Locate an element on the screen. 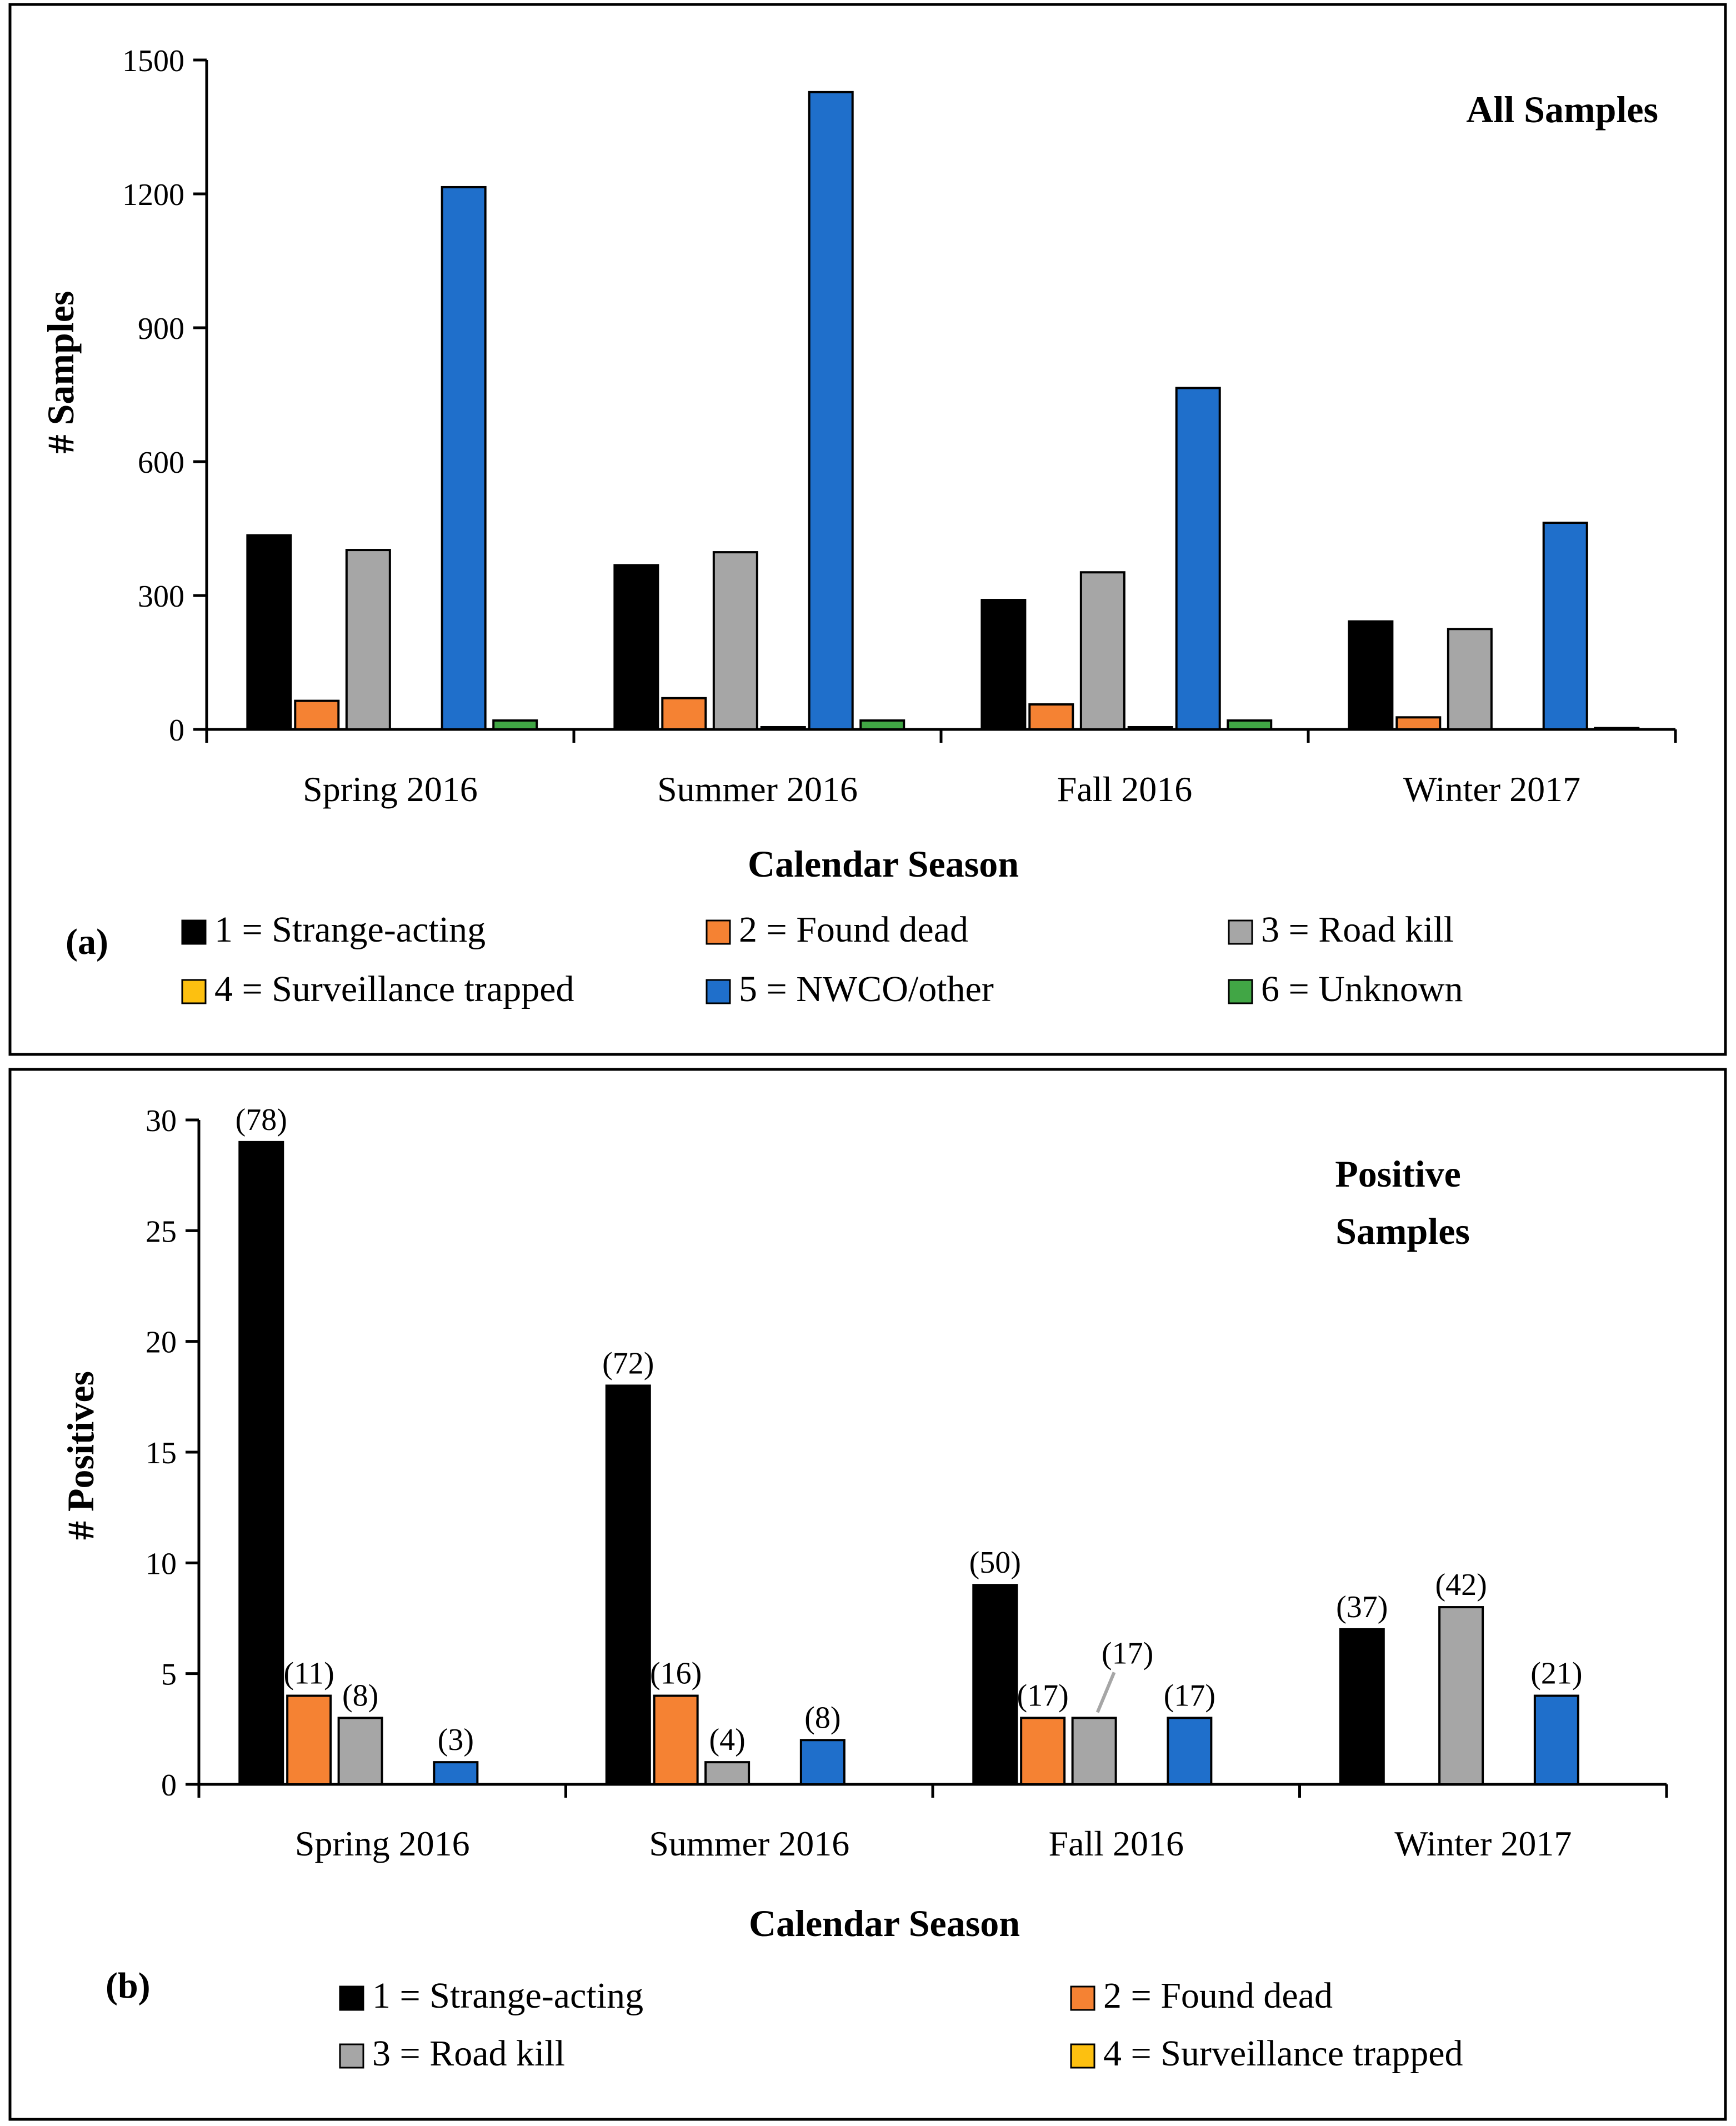 This screenshot has height=2126, width=1736. legend-label-found_dead: 2 = Found dead is located at coordinates (853, 929).